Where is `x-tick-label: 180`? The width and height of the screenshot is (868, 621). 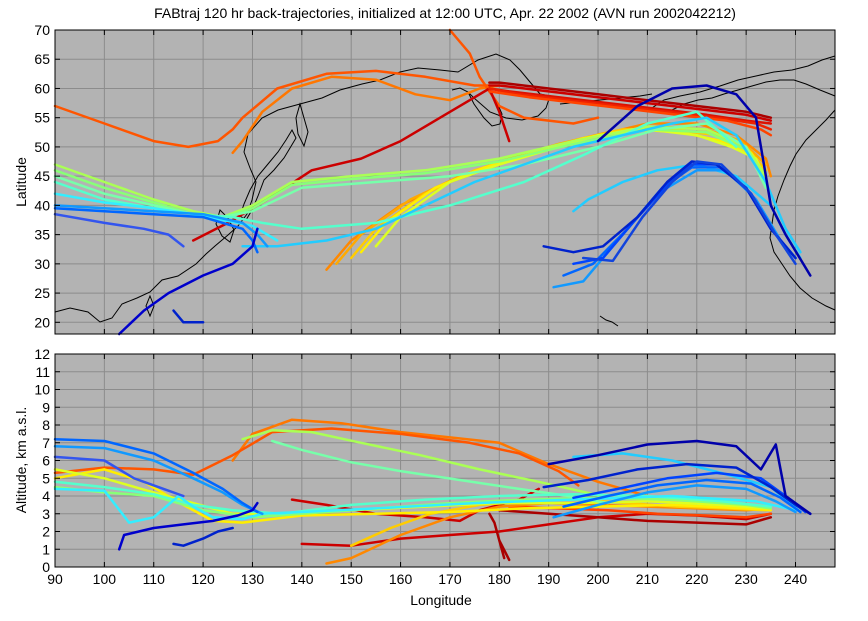
x-tick-label: 180 is located at coordinates (500, 579).